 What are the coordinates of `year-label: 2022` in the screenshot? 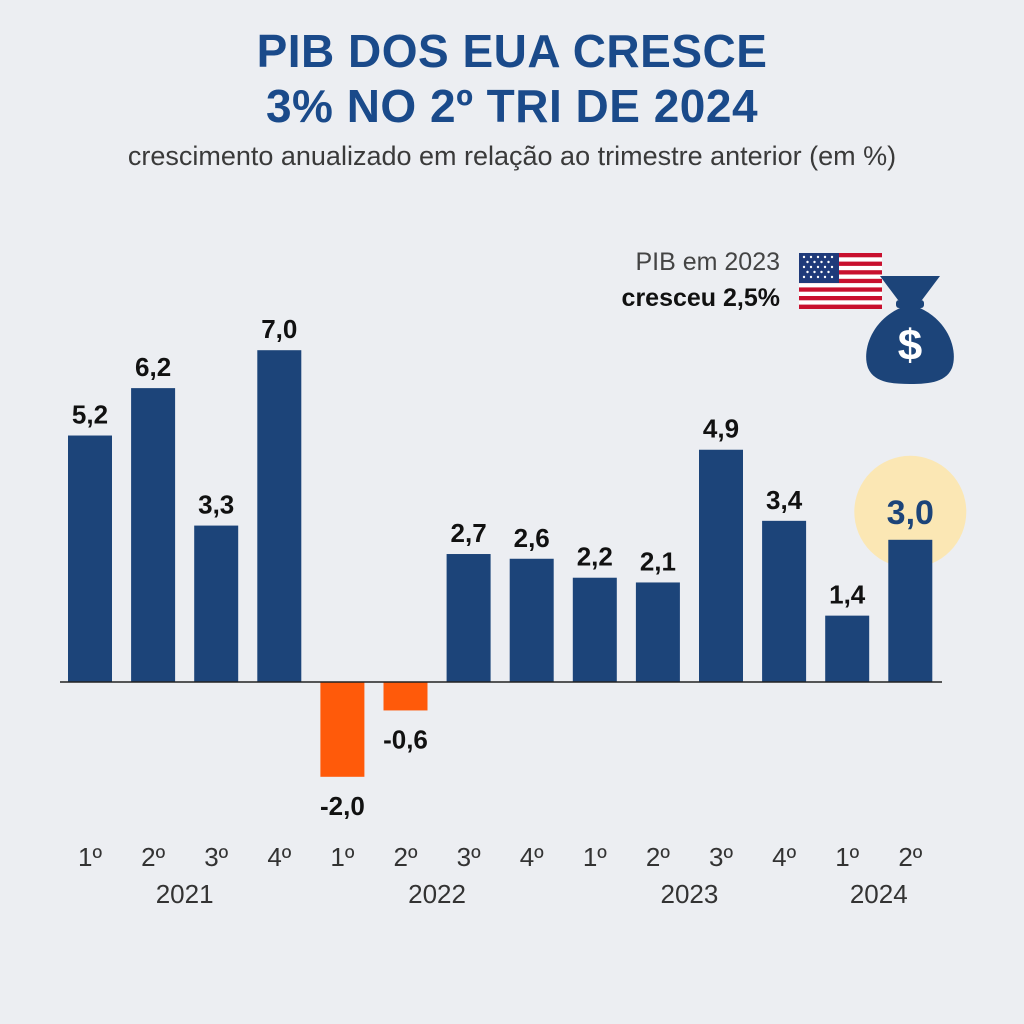 It's located at (437, 894).